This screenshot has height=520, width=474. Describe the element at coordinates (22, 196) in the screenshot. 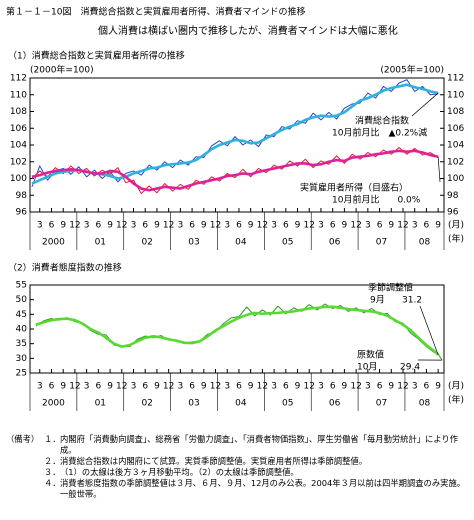

I see `y-tick-label: 98` at that location.